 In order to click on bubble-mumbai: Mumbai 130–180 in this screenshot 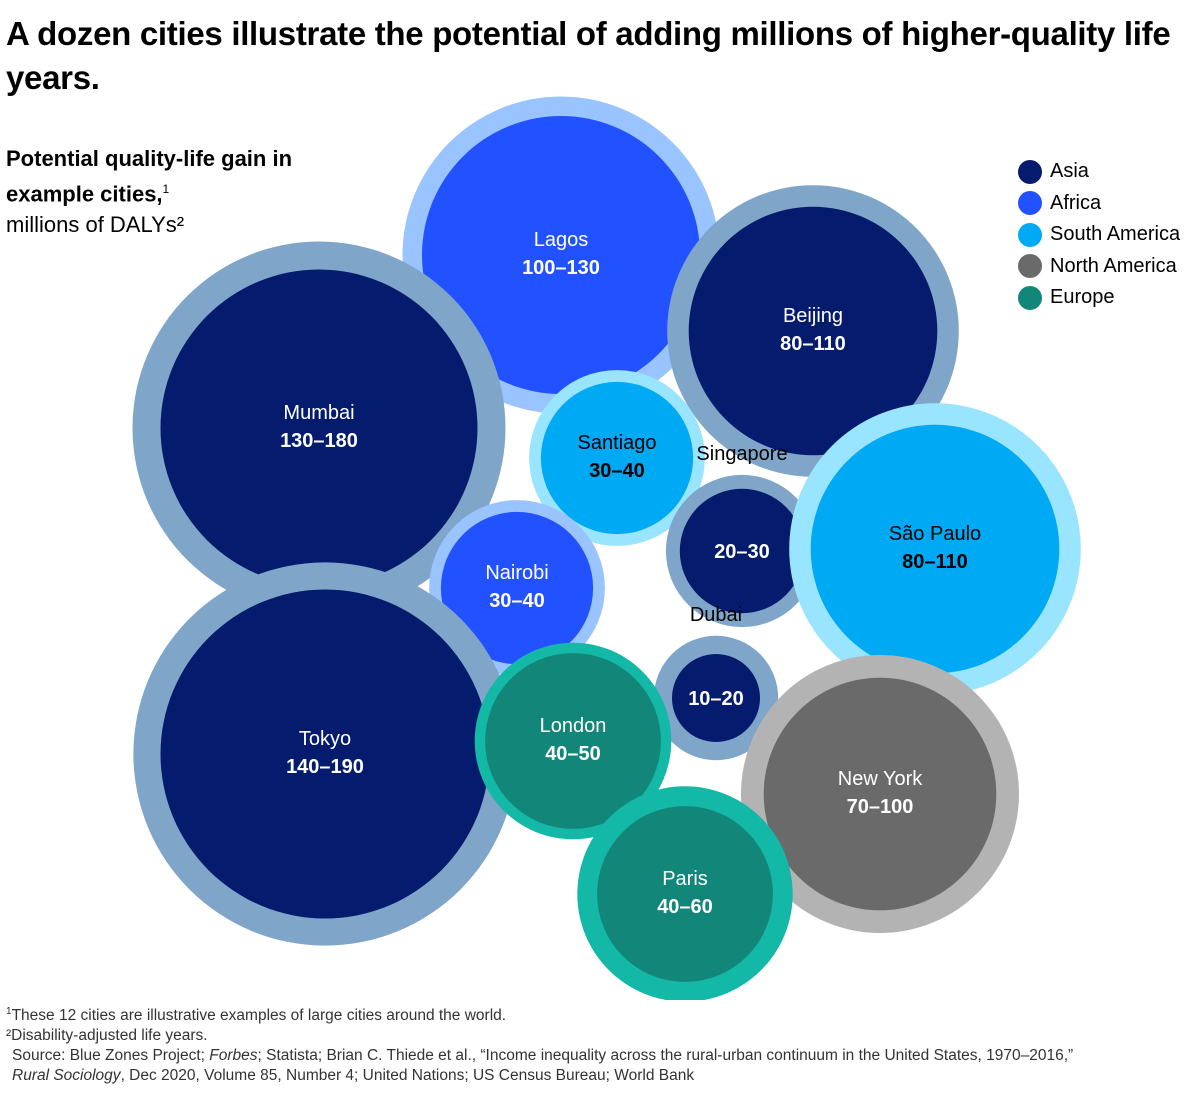, I will do `click(319, 428)`.